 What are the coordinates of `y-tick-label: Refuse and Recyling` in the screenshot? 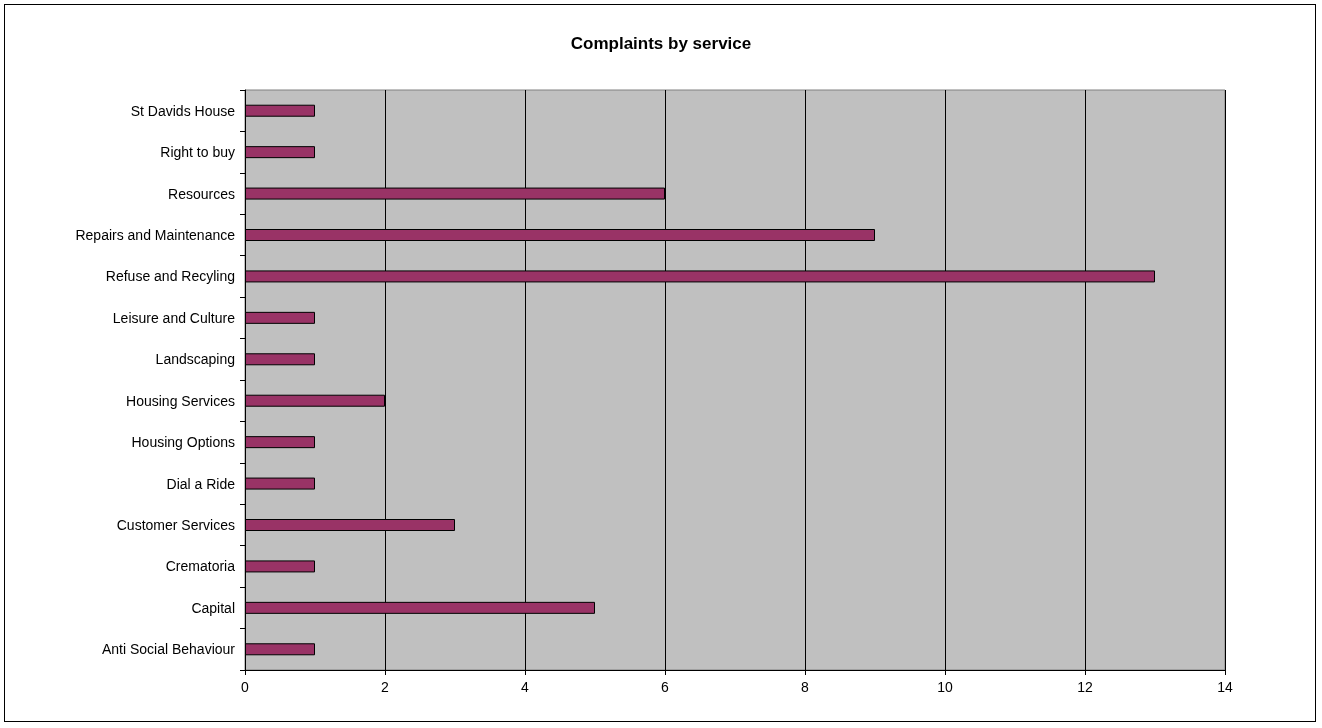 It's located at (170, 276).